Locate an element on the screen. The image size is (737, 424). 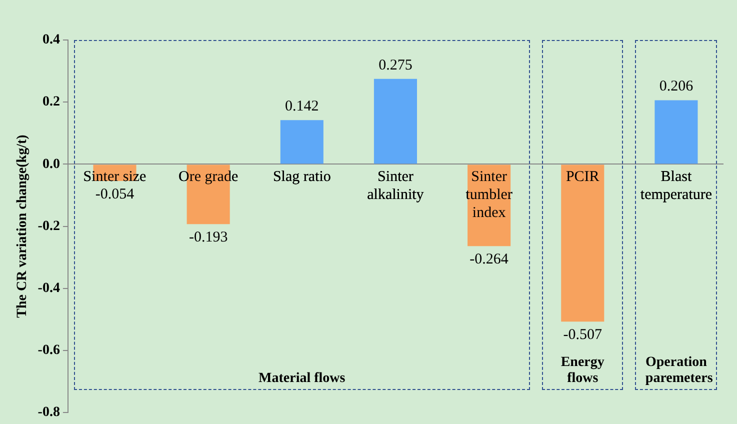
y-tick-label: -0.2 is located at coordinates (49, 226).